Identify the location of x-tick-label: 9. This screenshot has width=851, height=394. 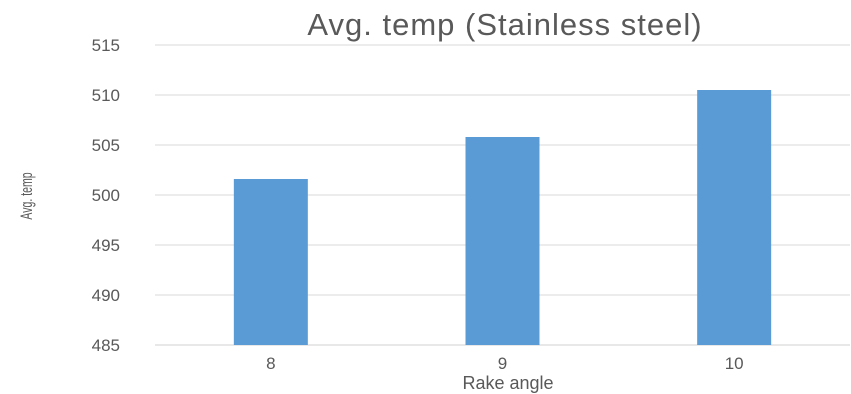
(502, 363).